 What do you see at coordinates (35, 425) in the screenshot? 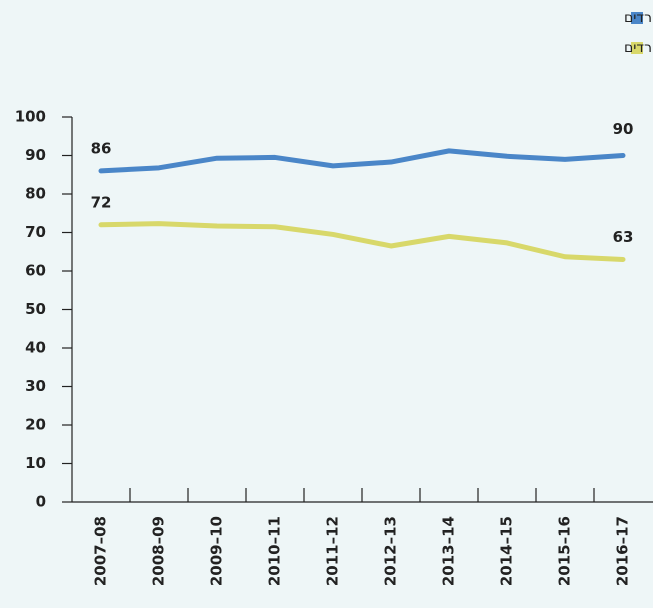
I see `y-tick-label: 20` at bounding box center [35, 425].